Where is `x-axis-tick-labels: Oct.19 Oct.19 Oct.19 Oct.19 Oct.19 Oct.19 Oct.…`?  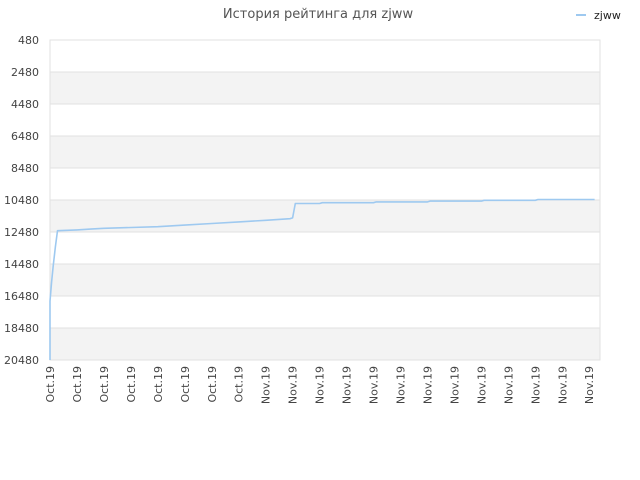 x-axis-tick-labels: Oct.19 Oct.19 Oct.19 Oct.19 Oct.19 Oct.19 Oct.… is located at coordinates (320, 385).